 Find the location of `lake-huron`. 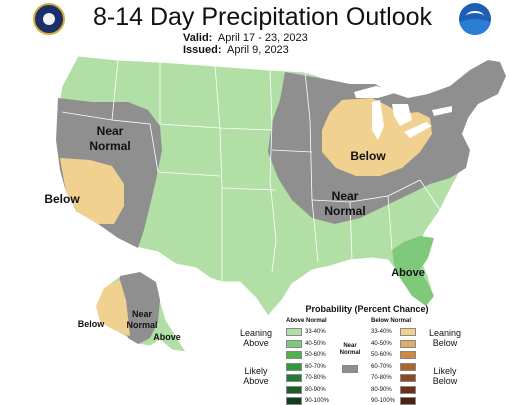

lake-huron is located at coordinates (402, 115).